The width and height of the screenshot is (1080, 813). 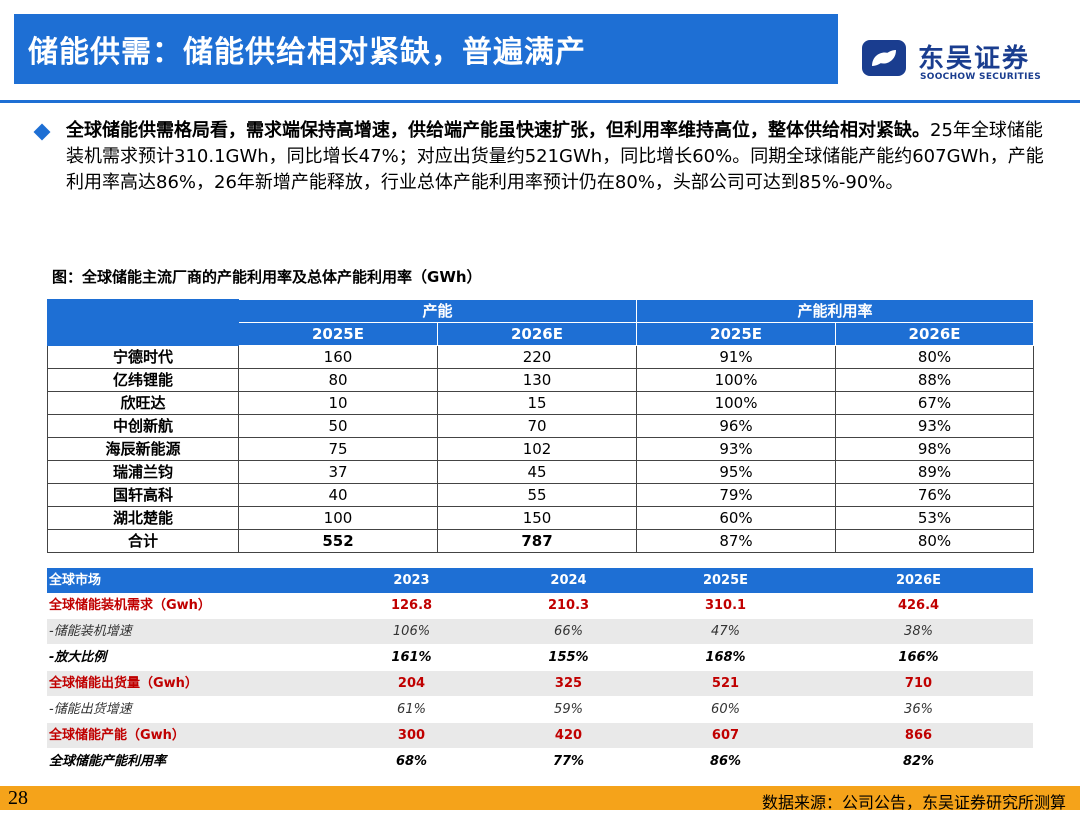 What do you see at coordinates (540, 798) in the screenshot?
I see `footer-bar` at bounding box center [540, 798].